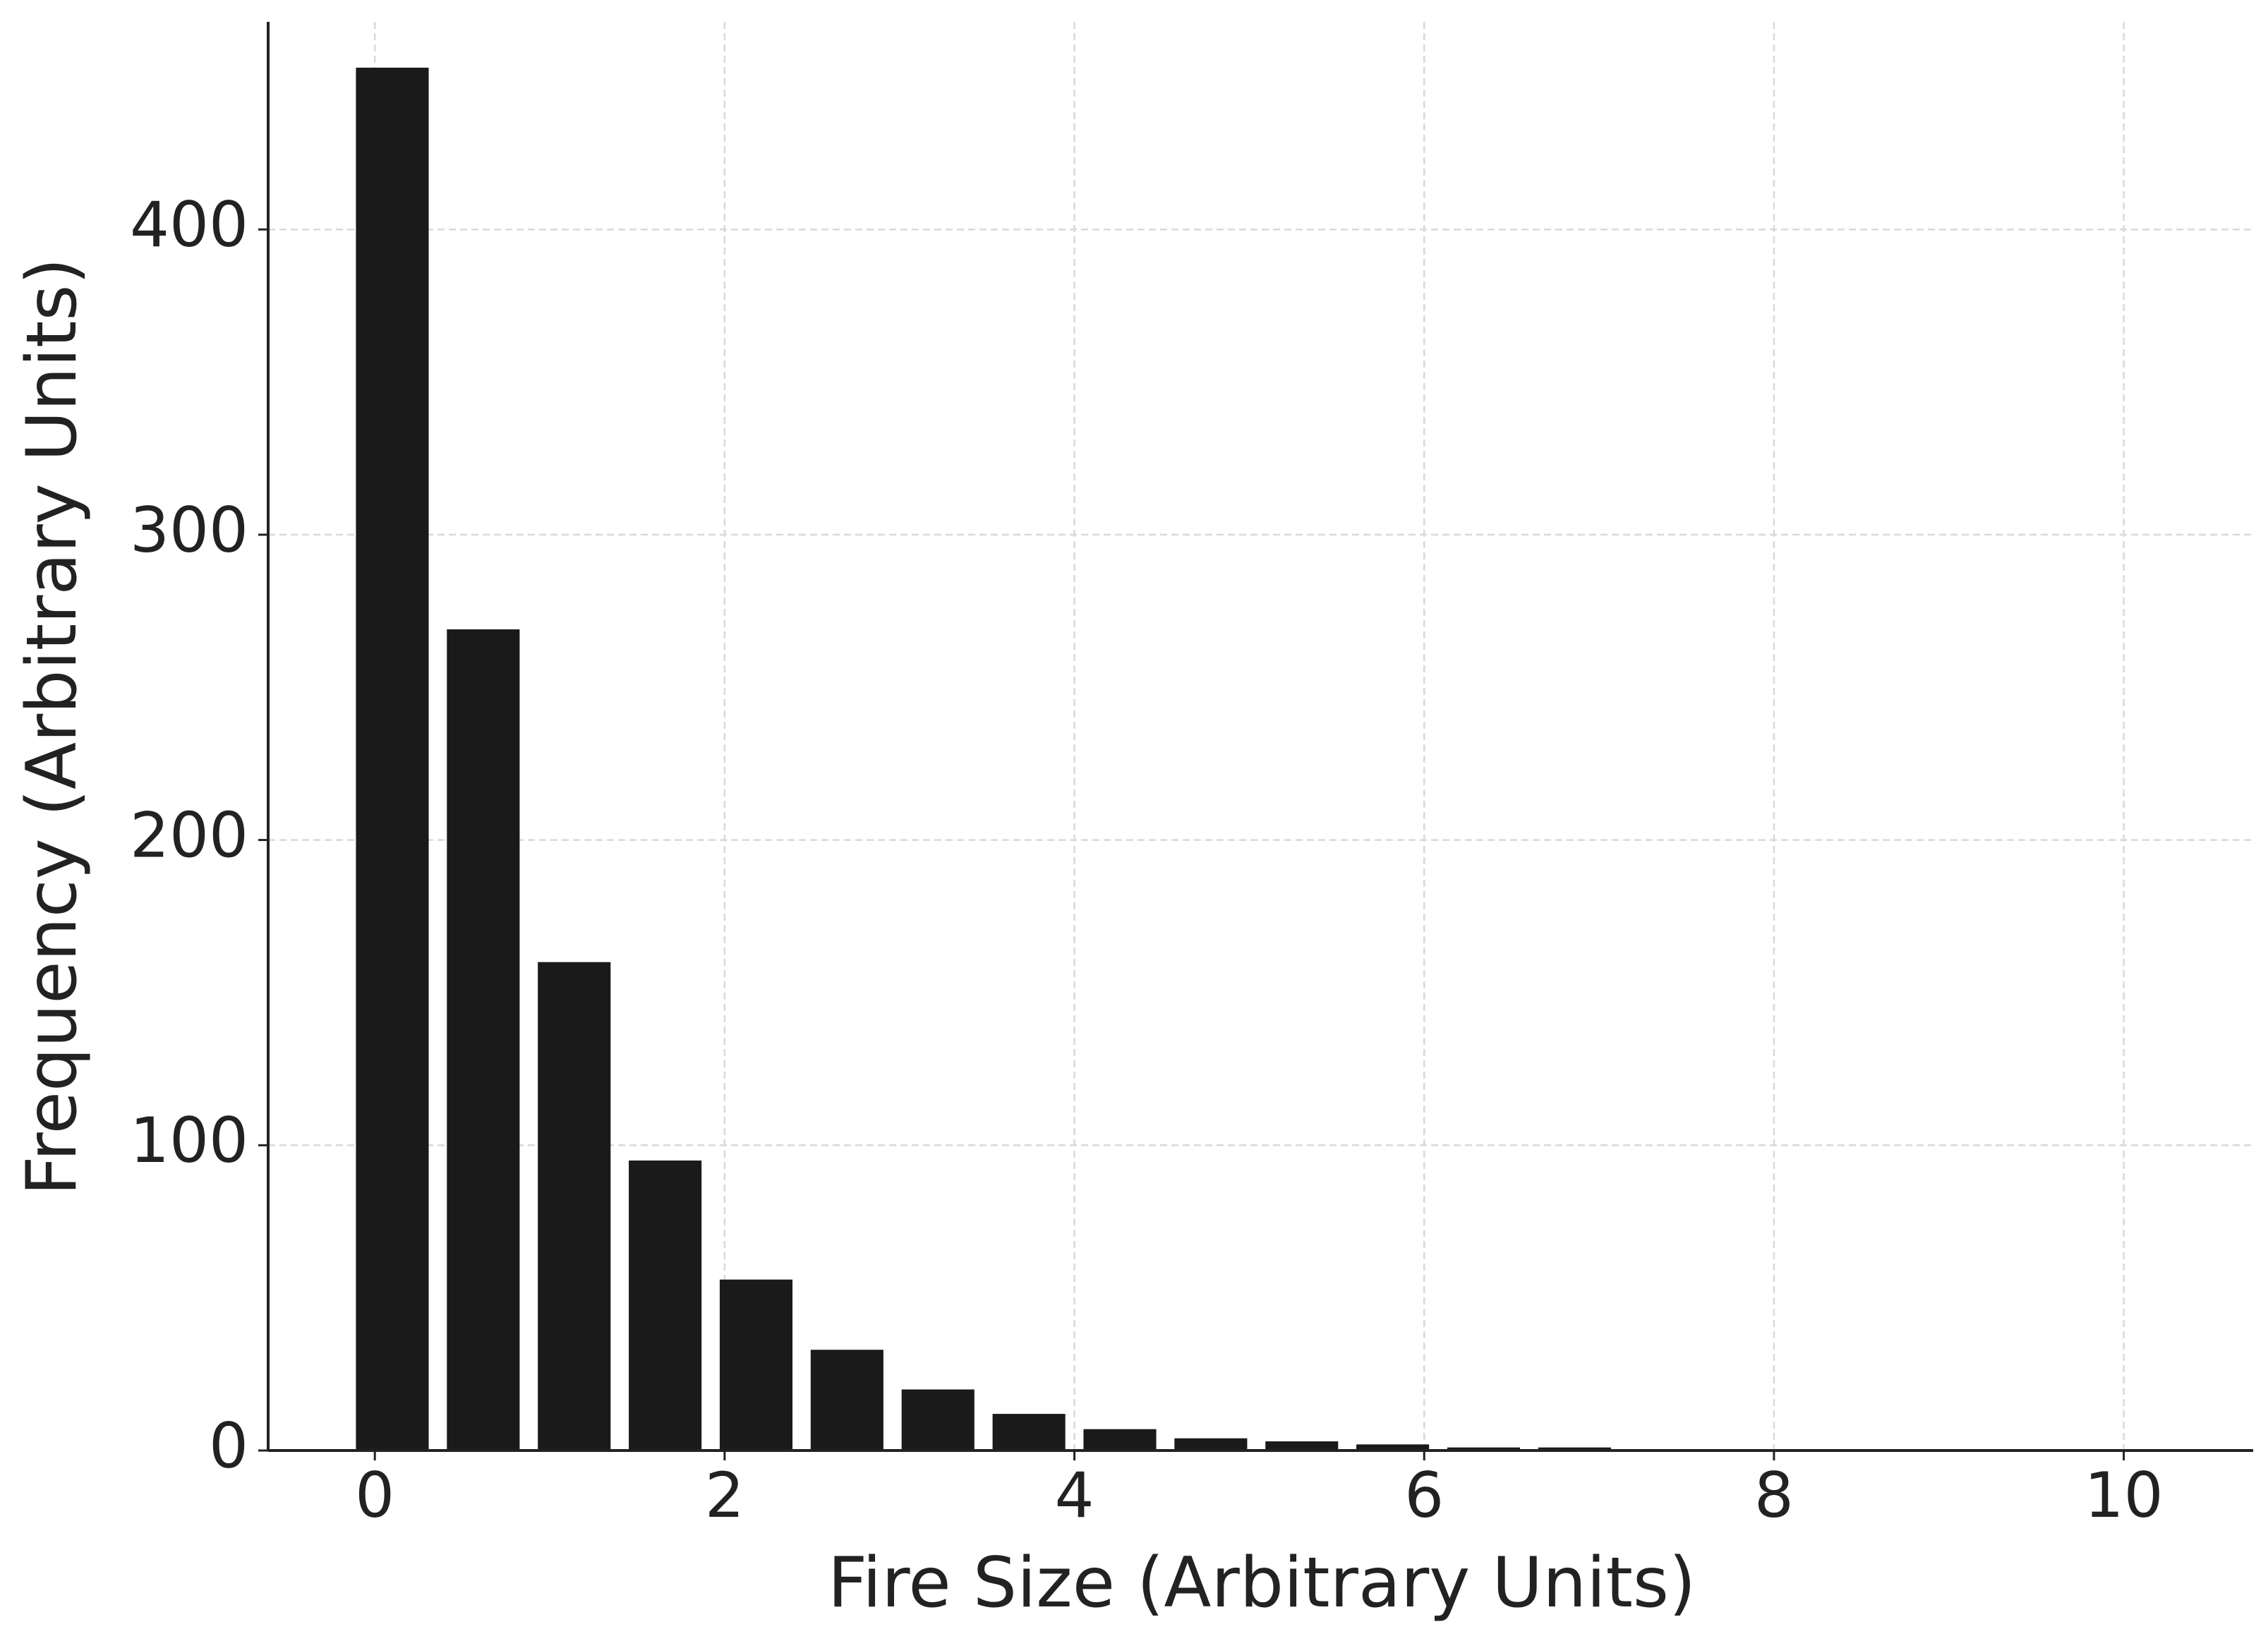 This screenshot has height=1641, width=2268. Describe the element at coordinates (52, 726) in the screenshot. I see `y-axis-label: Frequency (Arbitrary Units)` at that location.